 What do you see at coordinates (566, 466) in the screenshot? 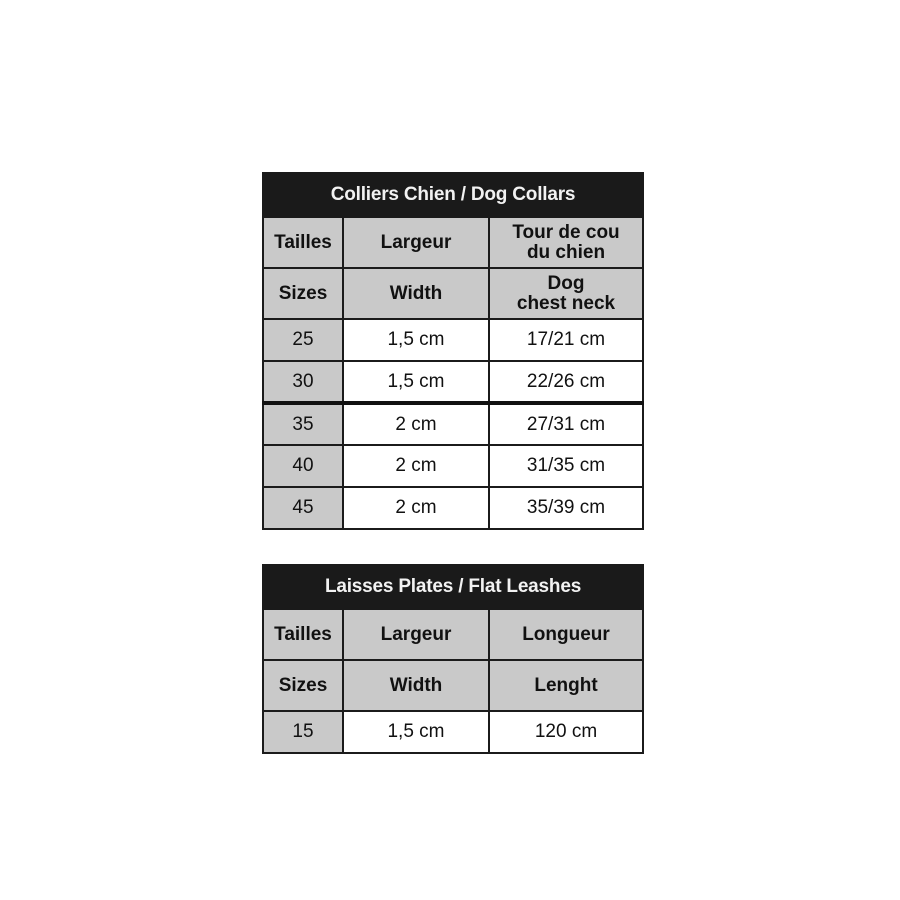
I see `cell-neck: 31/35 cm` at bounding box center [566, 466].